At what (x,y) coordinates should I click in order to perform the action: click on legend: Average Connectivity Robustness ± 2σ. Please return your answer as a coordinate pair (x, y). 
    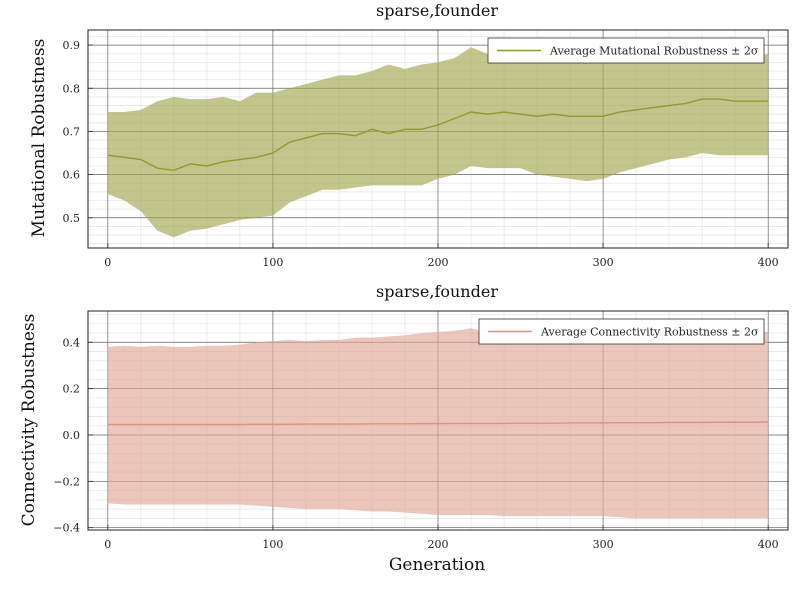
    Looking at the image, I should click on (621, 331).